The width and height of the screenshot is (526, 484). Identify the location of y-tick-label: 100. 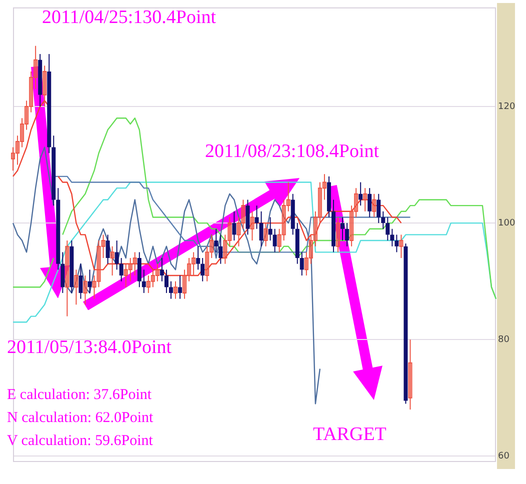
(507, 223).